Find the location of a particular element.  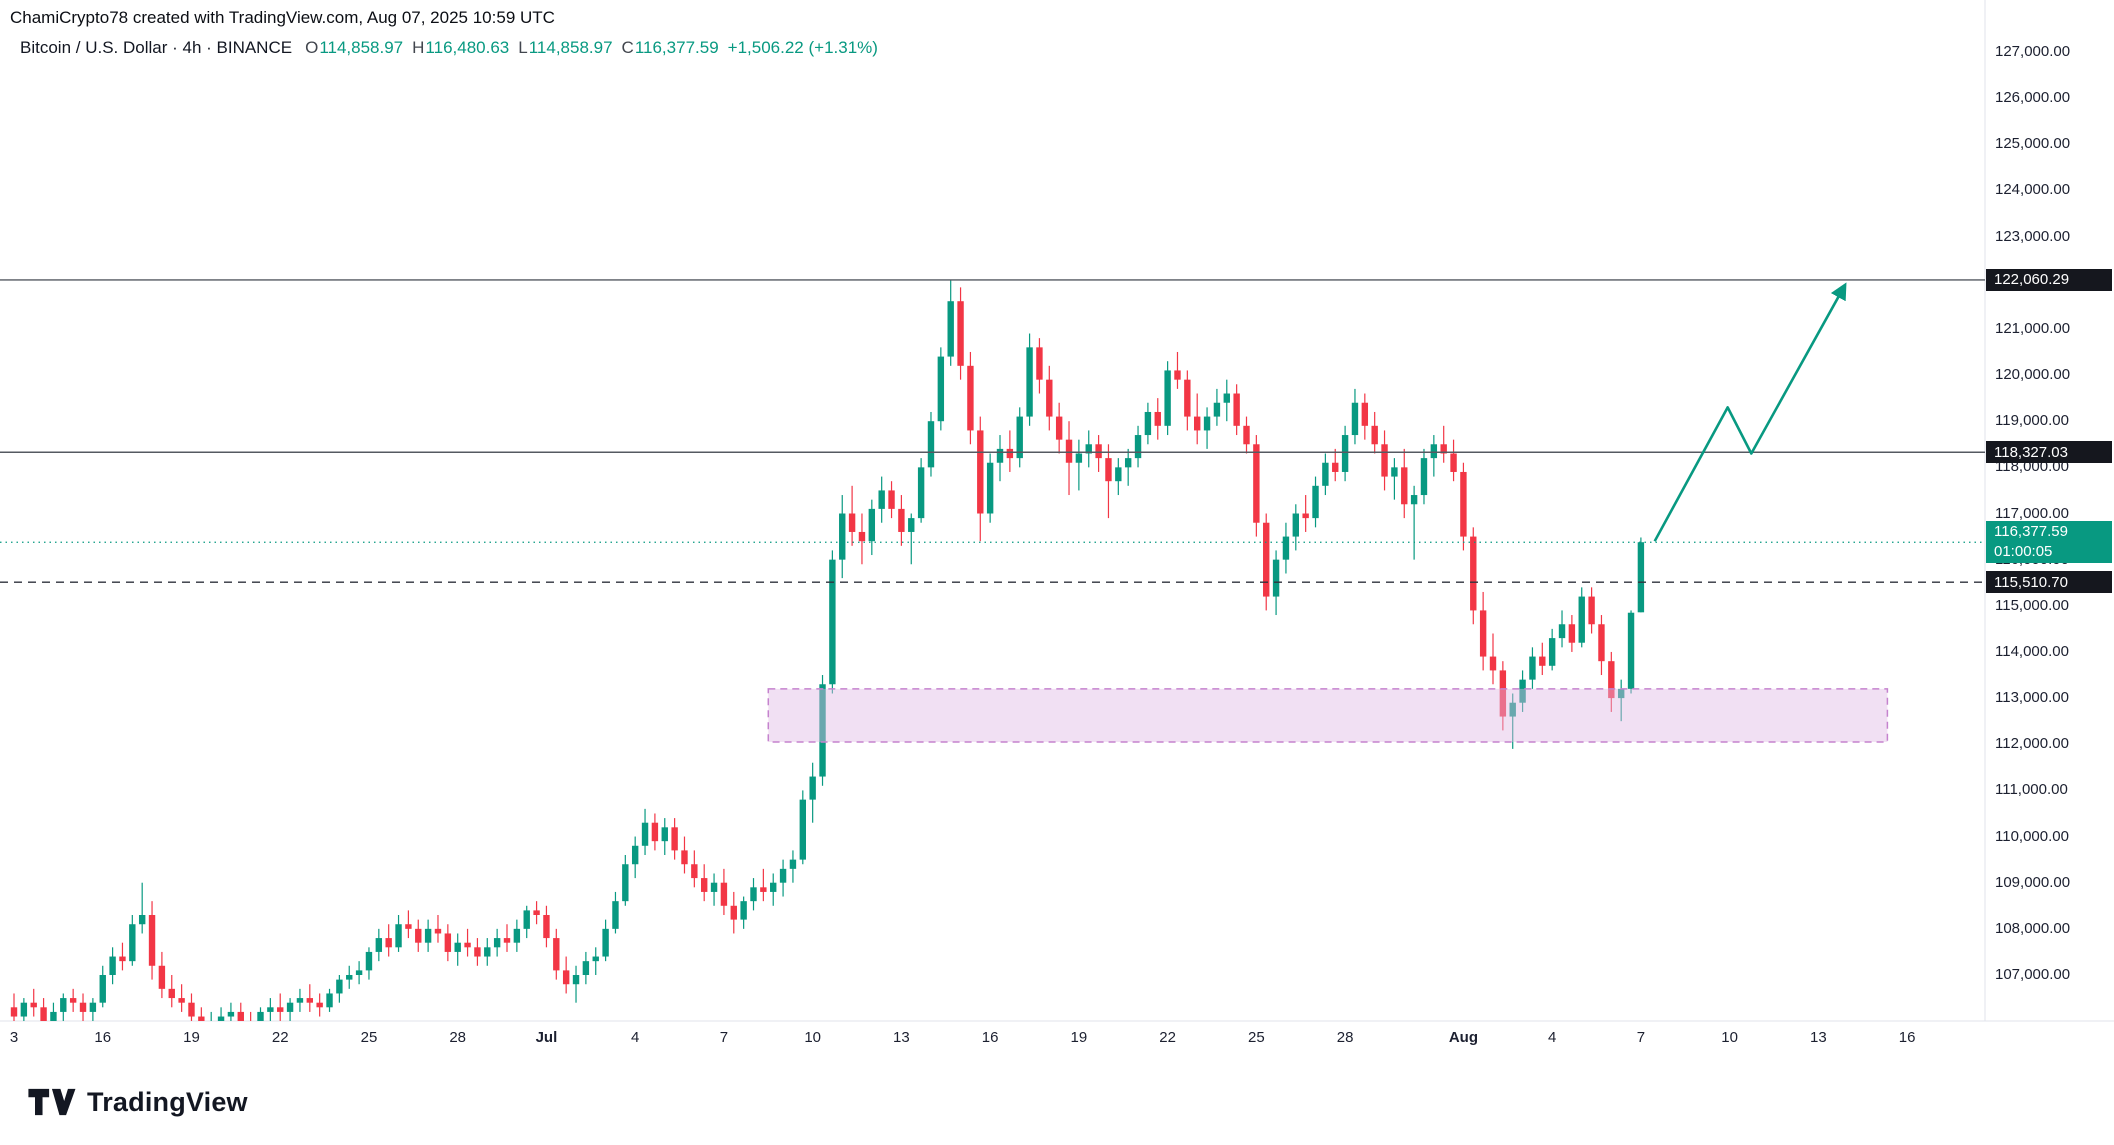

price-axis-label: 117,000.00 is located at coordinates (2032, 513).